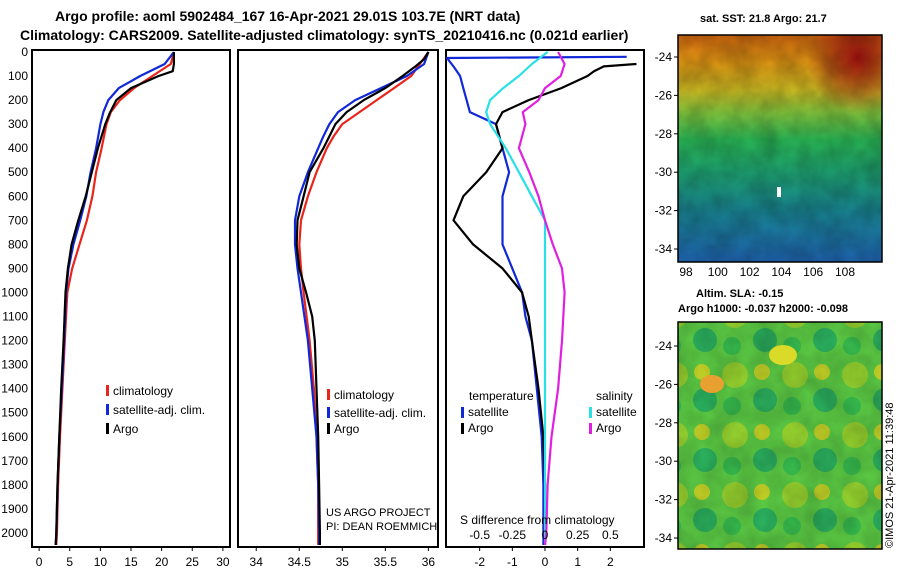  Describe the element at coordinates (328, 412) in the screenshot. I see `p2-legend-sat-swatch` at that location.